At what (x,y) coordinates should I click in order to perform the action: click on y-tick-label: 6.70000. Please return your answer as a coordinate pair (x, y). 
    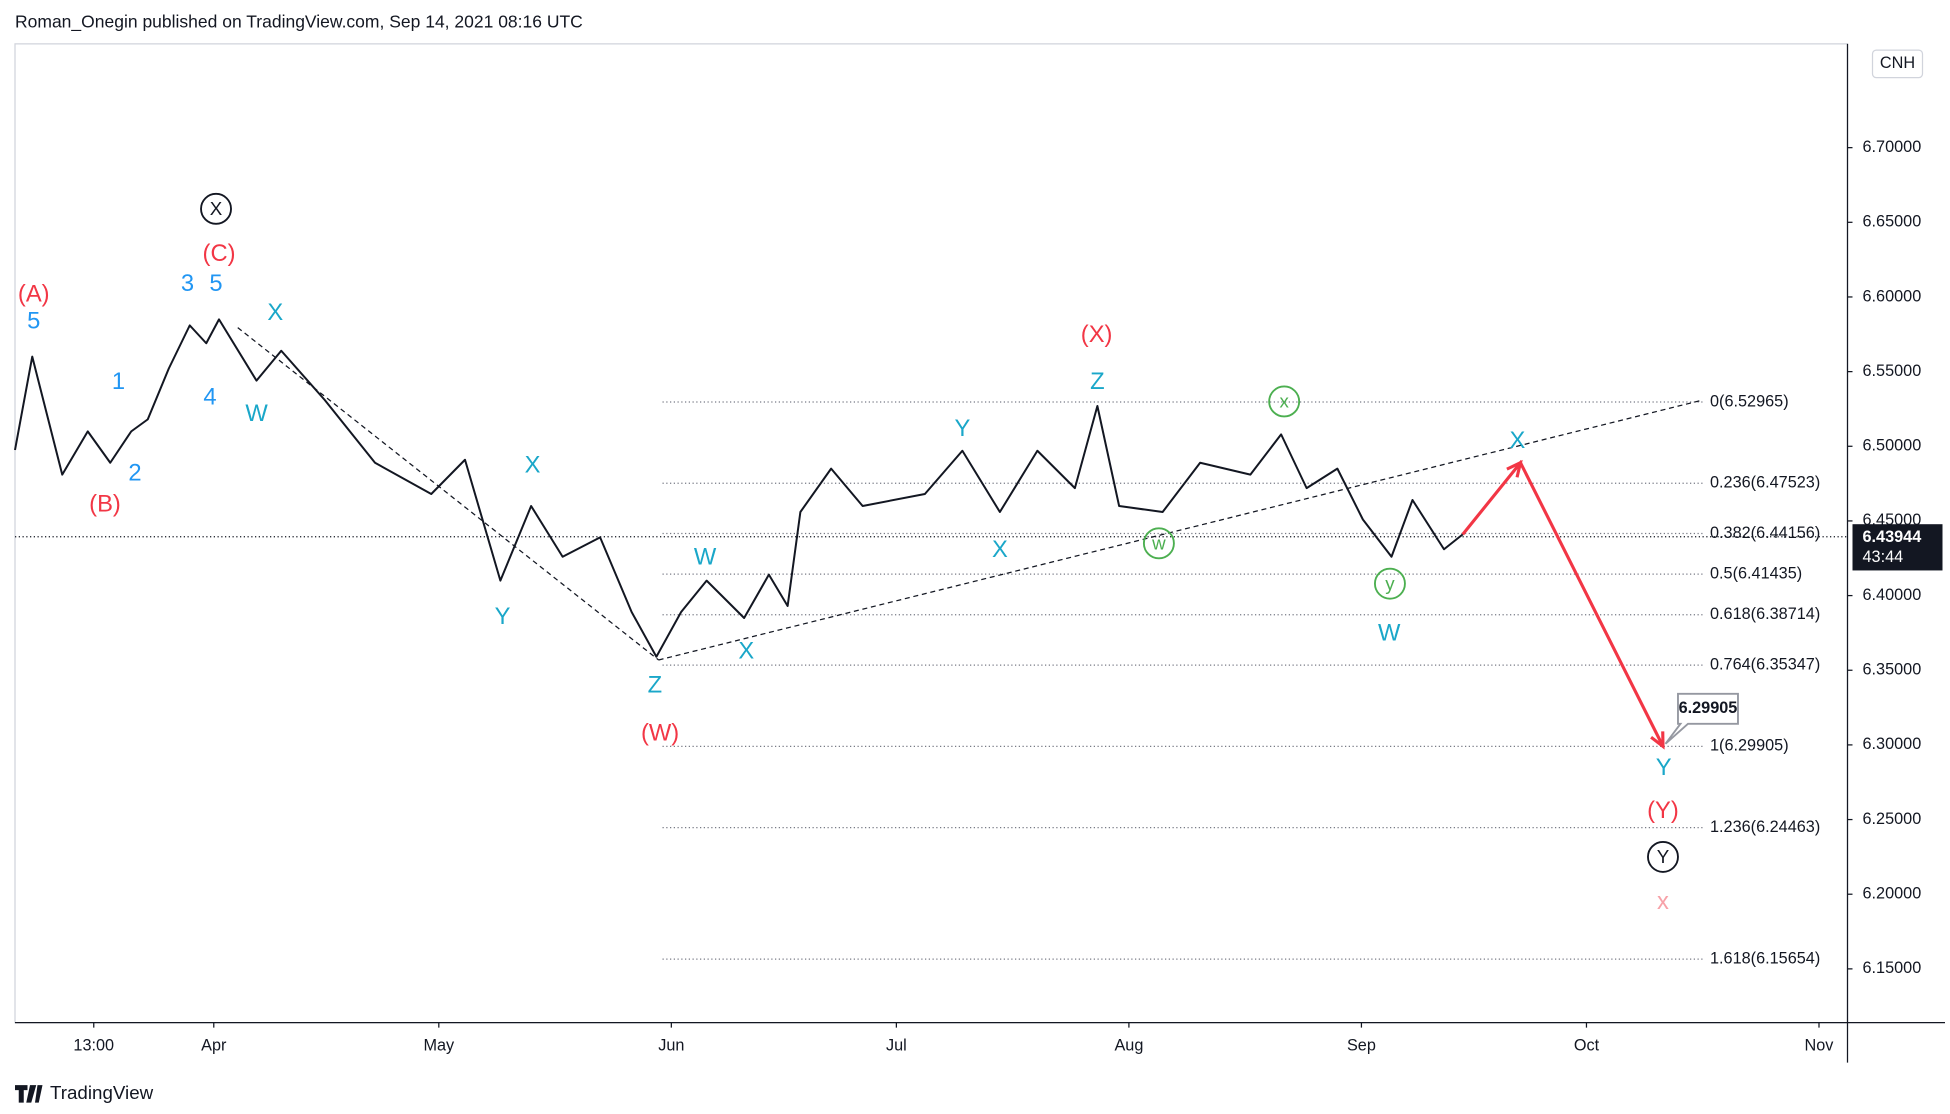
    Looking at the image, I should click on (1892, 147).